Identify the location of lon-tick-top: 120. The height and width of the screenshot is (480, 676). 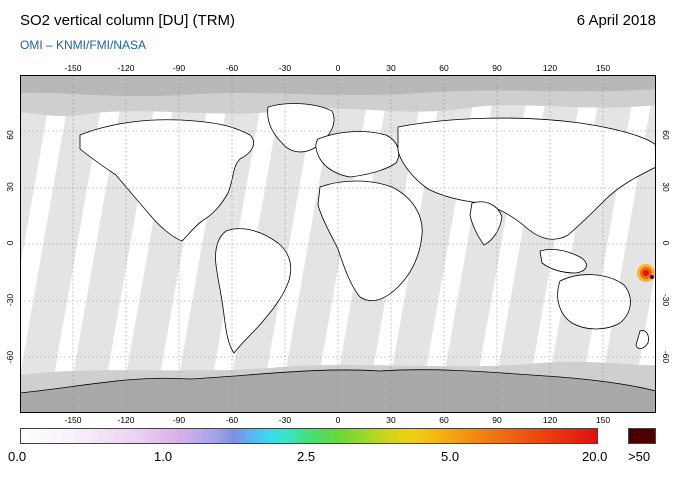
(550, 68).